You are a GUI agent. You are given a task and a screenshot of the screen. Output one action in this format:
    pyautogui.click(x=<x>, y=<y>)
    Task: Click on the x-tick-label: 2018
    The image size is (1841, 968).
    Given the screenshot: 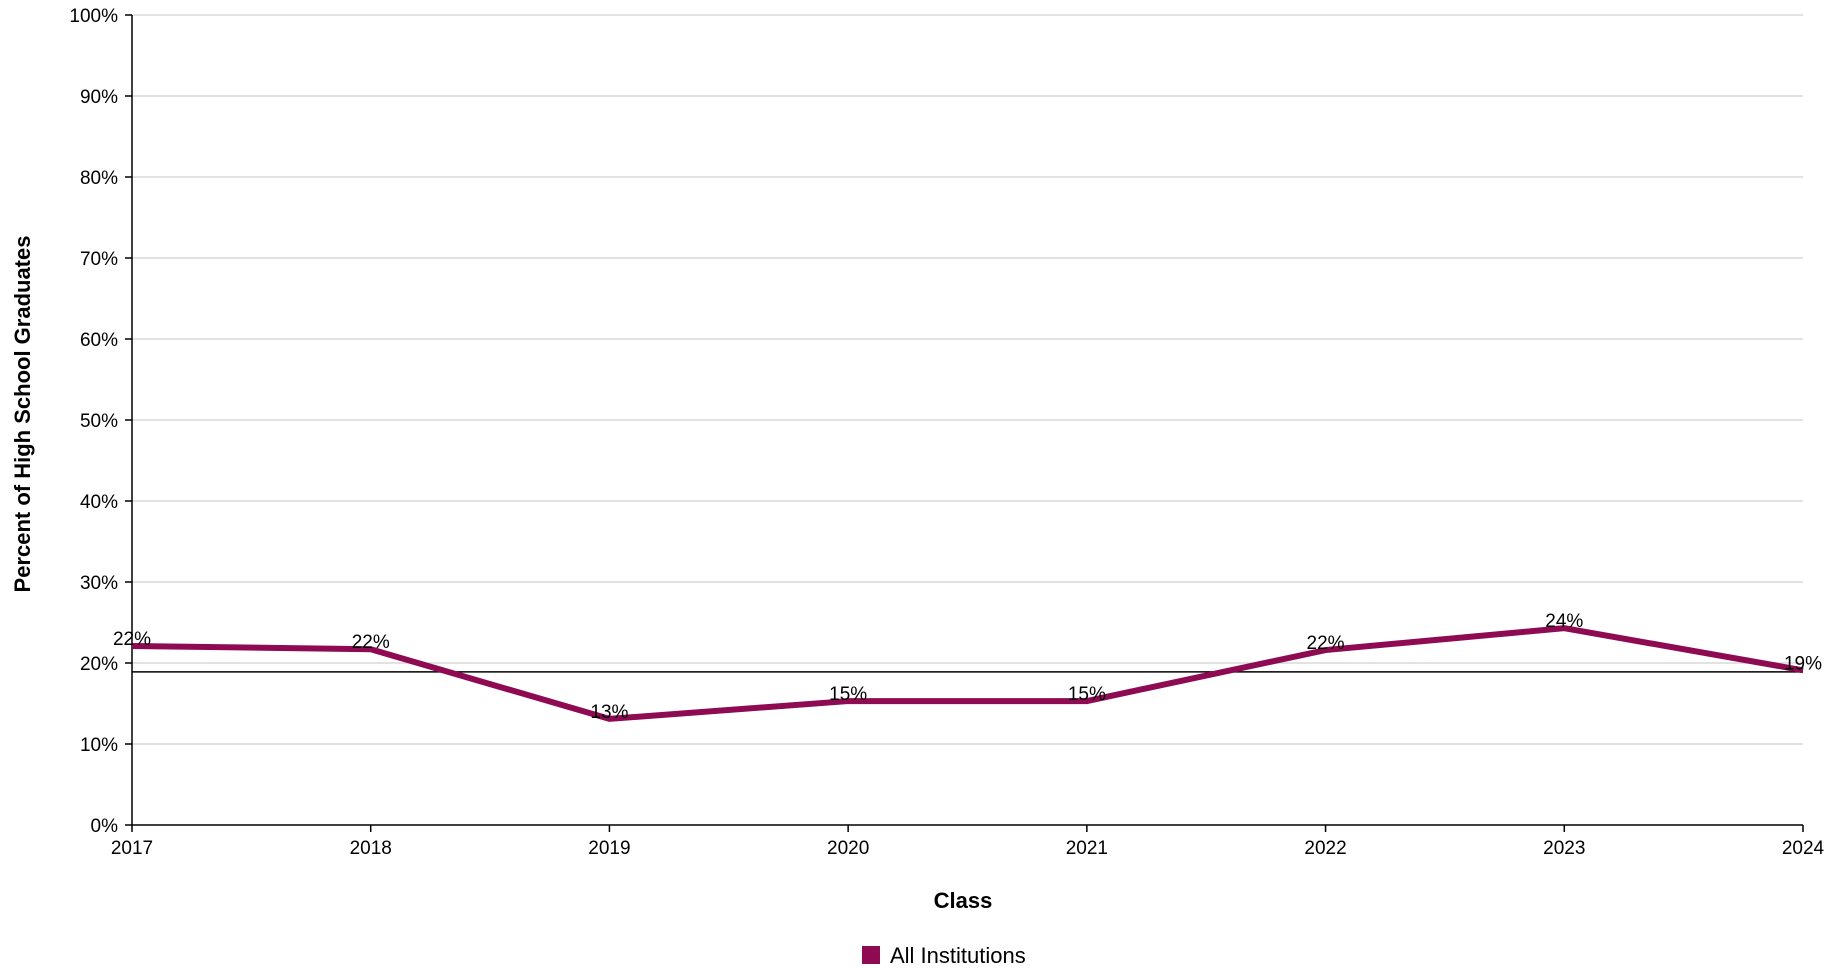 What is the action you would take?
    pyautogui.click(x=371, y=848)
    